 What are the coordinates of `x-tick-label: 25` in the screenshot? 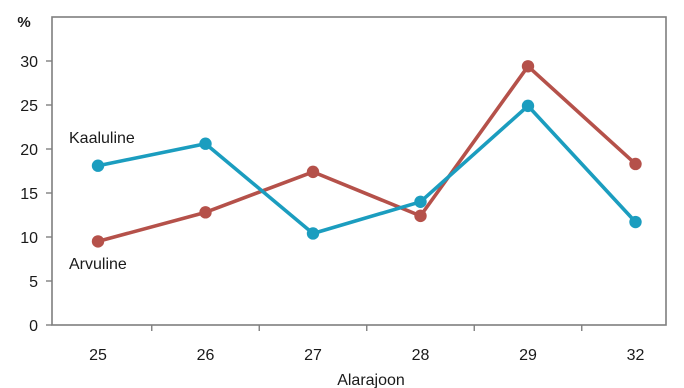 It's located at (98, 355).